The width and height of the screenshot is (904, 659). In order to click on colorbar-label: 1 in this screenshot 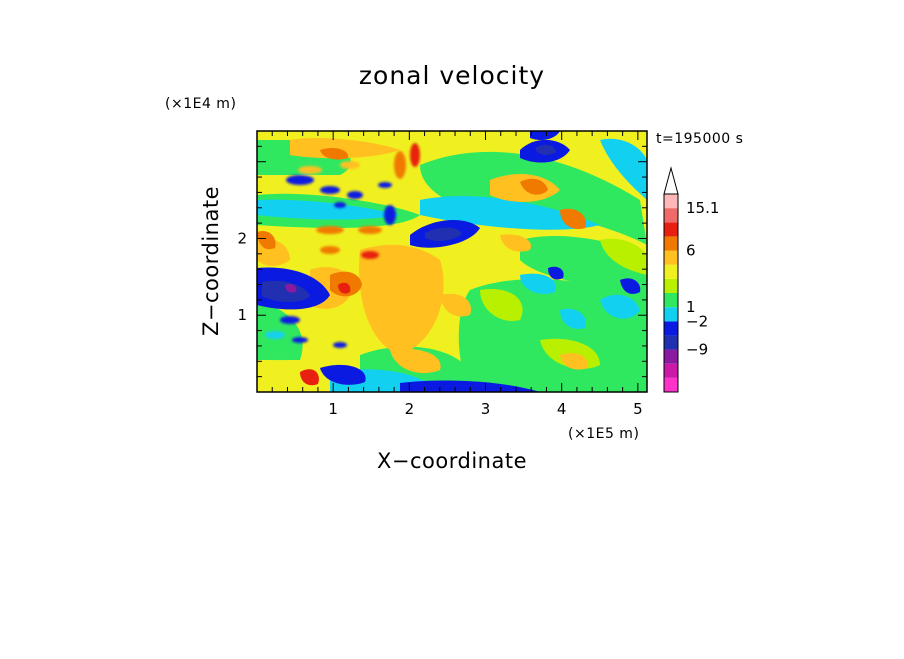, I will do `click(691, 307)`.